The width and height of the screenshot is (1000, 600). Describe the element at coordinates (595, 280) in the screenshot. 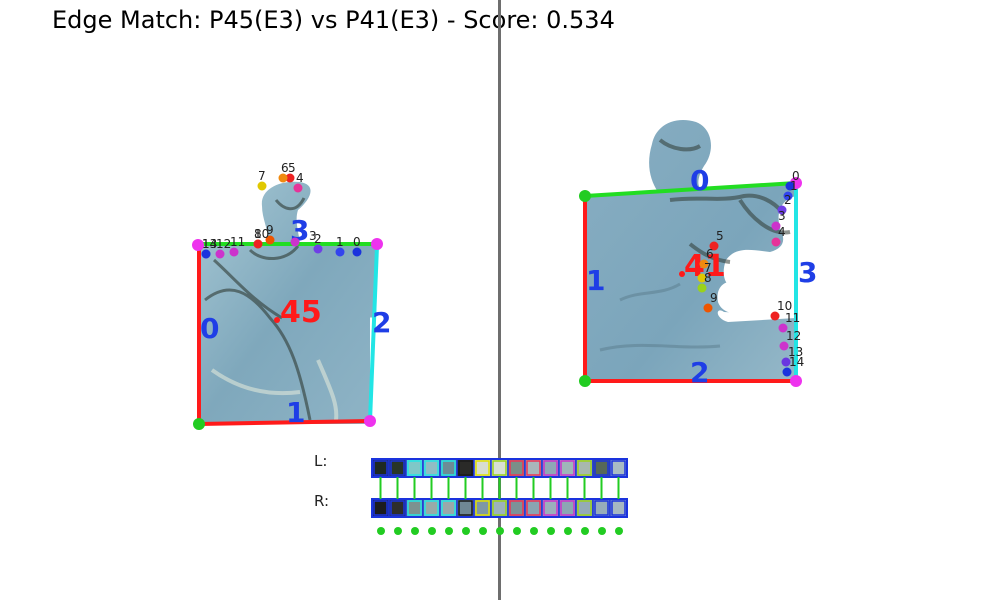

I see `right-edge-1-label: 1` at that location.